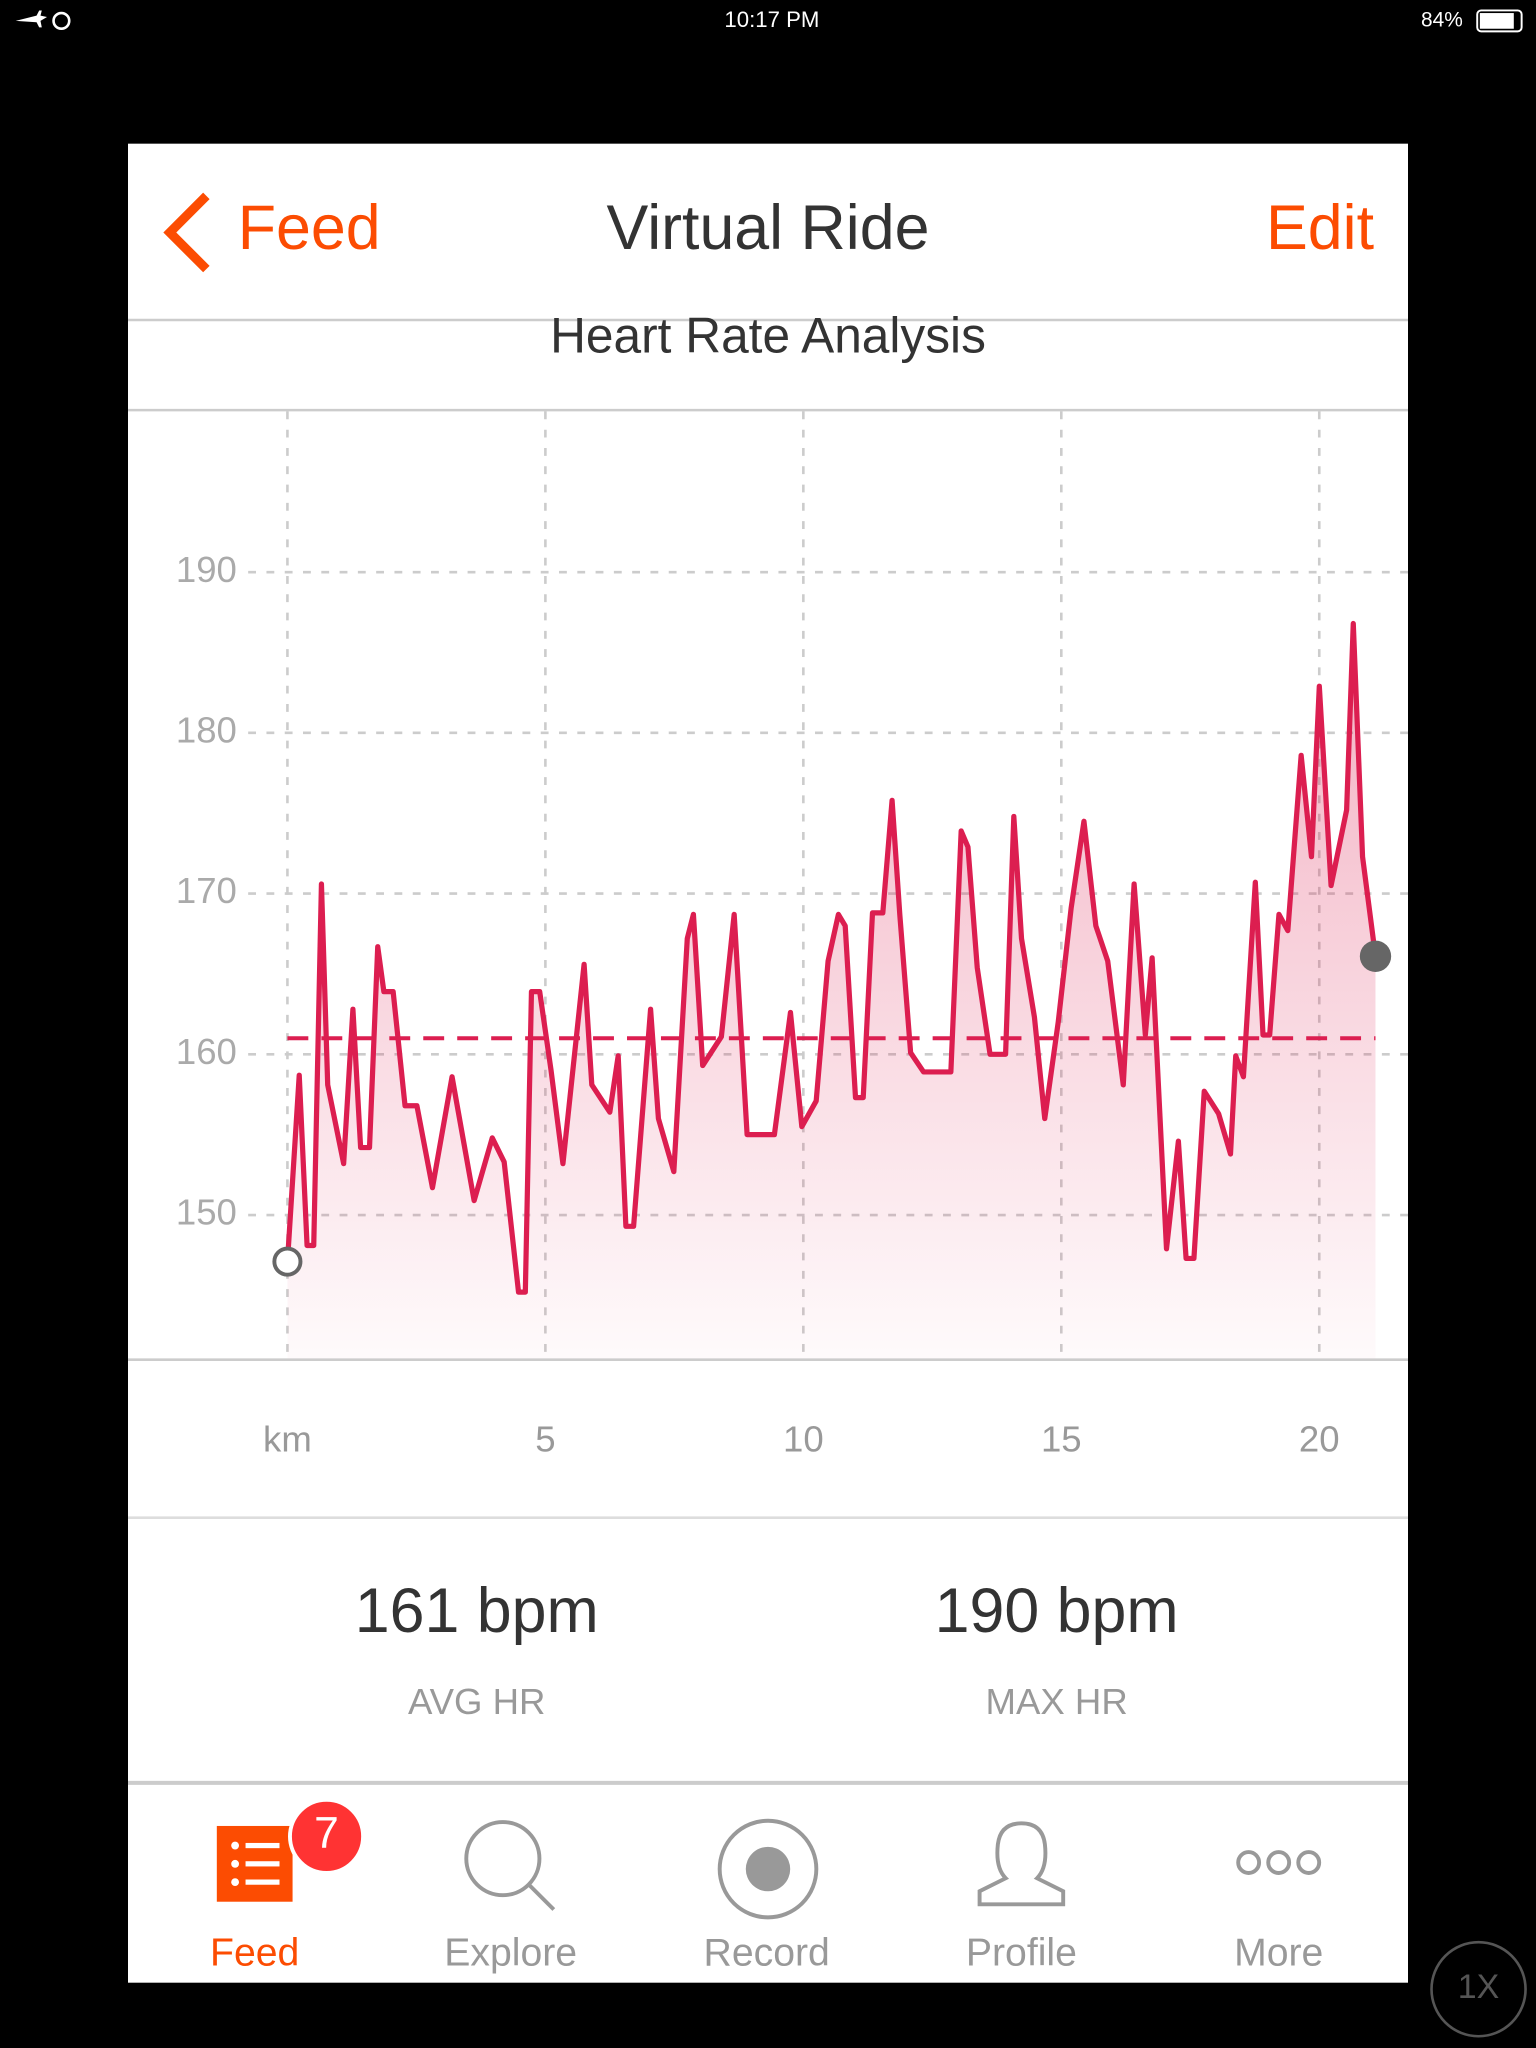  Describe the element at coordinates (287, 1439) in the screenshot. I see `x-tick-label: km` at that location.